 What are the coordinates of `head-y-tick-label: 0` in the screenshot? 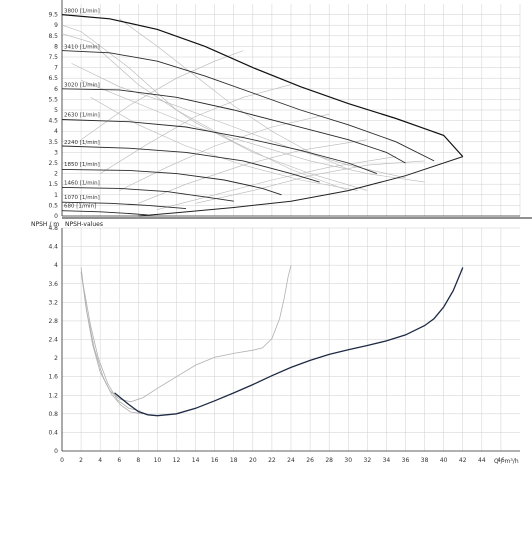 It's located at (56, 216).